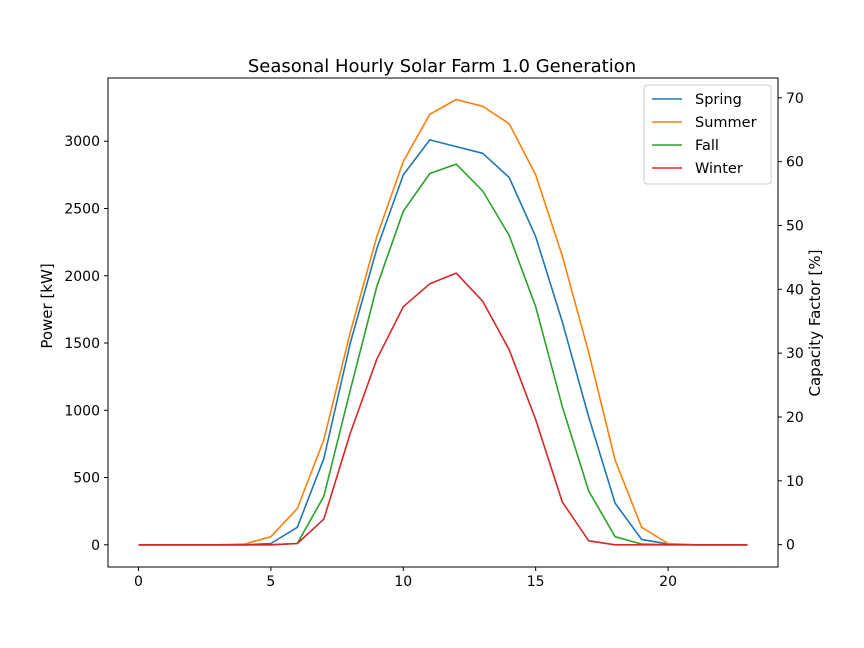 This screenshot has width=864, height=648. Describe the element at coordinates (795, 163) in the screenshot. I see `y-tick-label-right: 60` at that location.